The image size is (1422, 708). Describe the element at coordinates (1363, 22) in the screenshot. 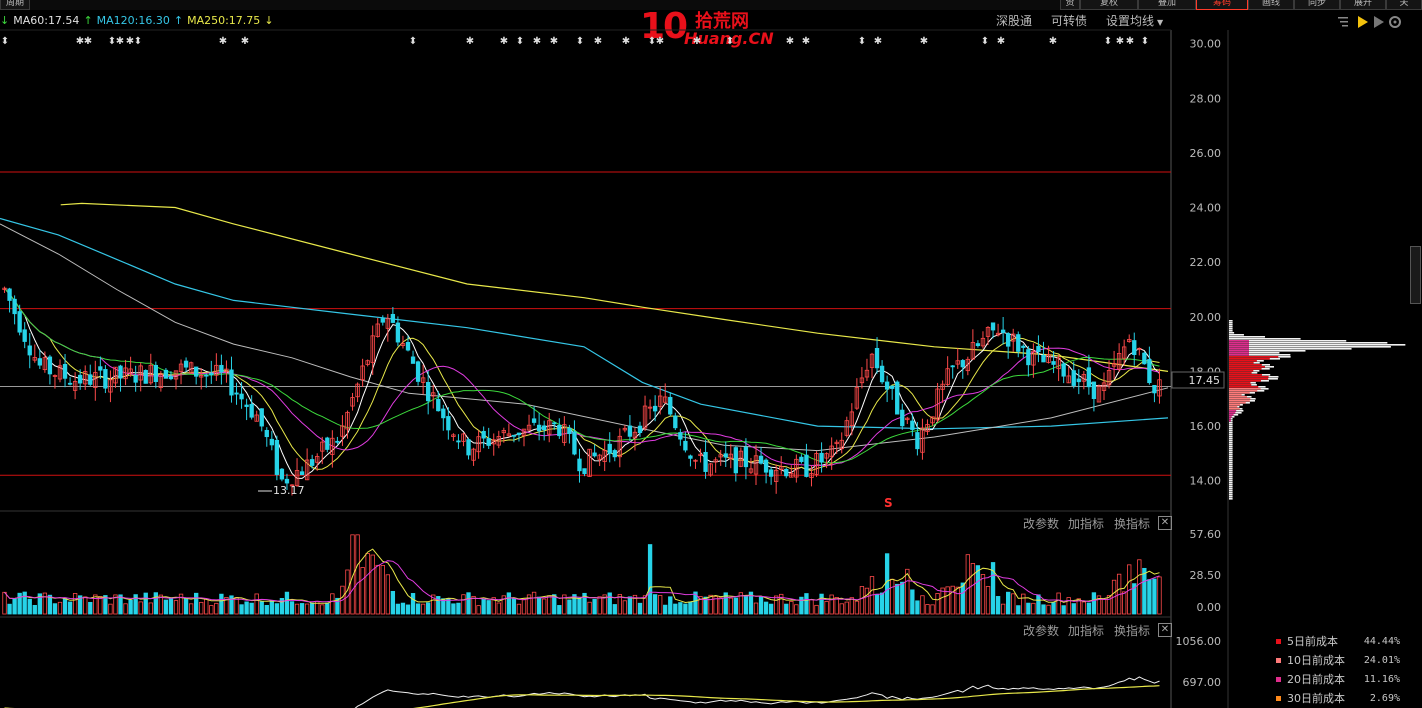

I see `play-active-icon` at that location.